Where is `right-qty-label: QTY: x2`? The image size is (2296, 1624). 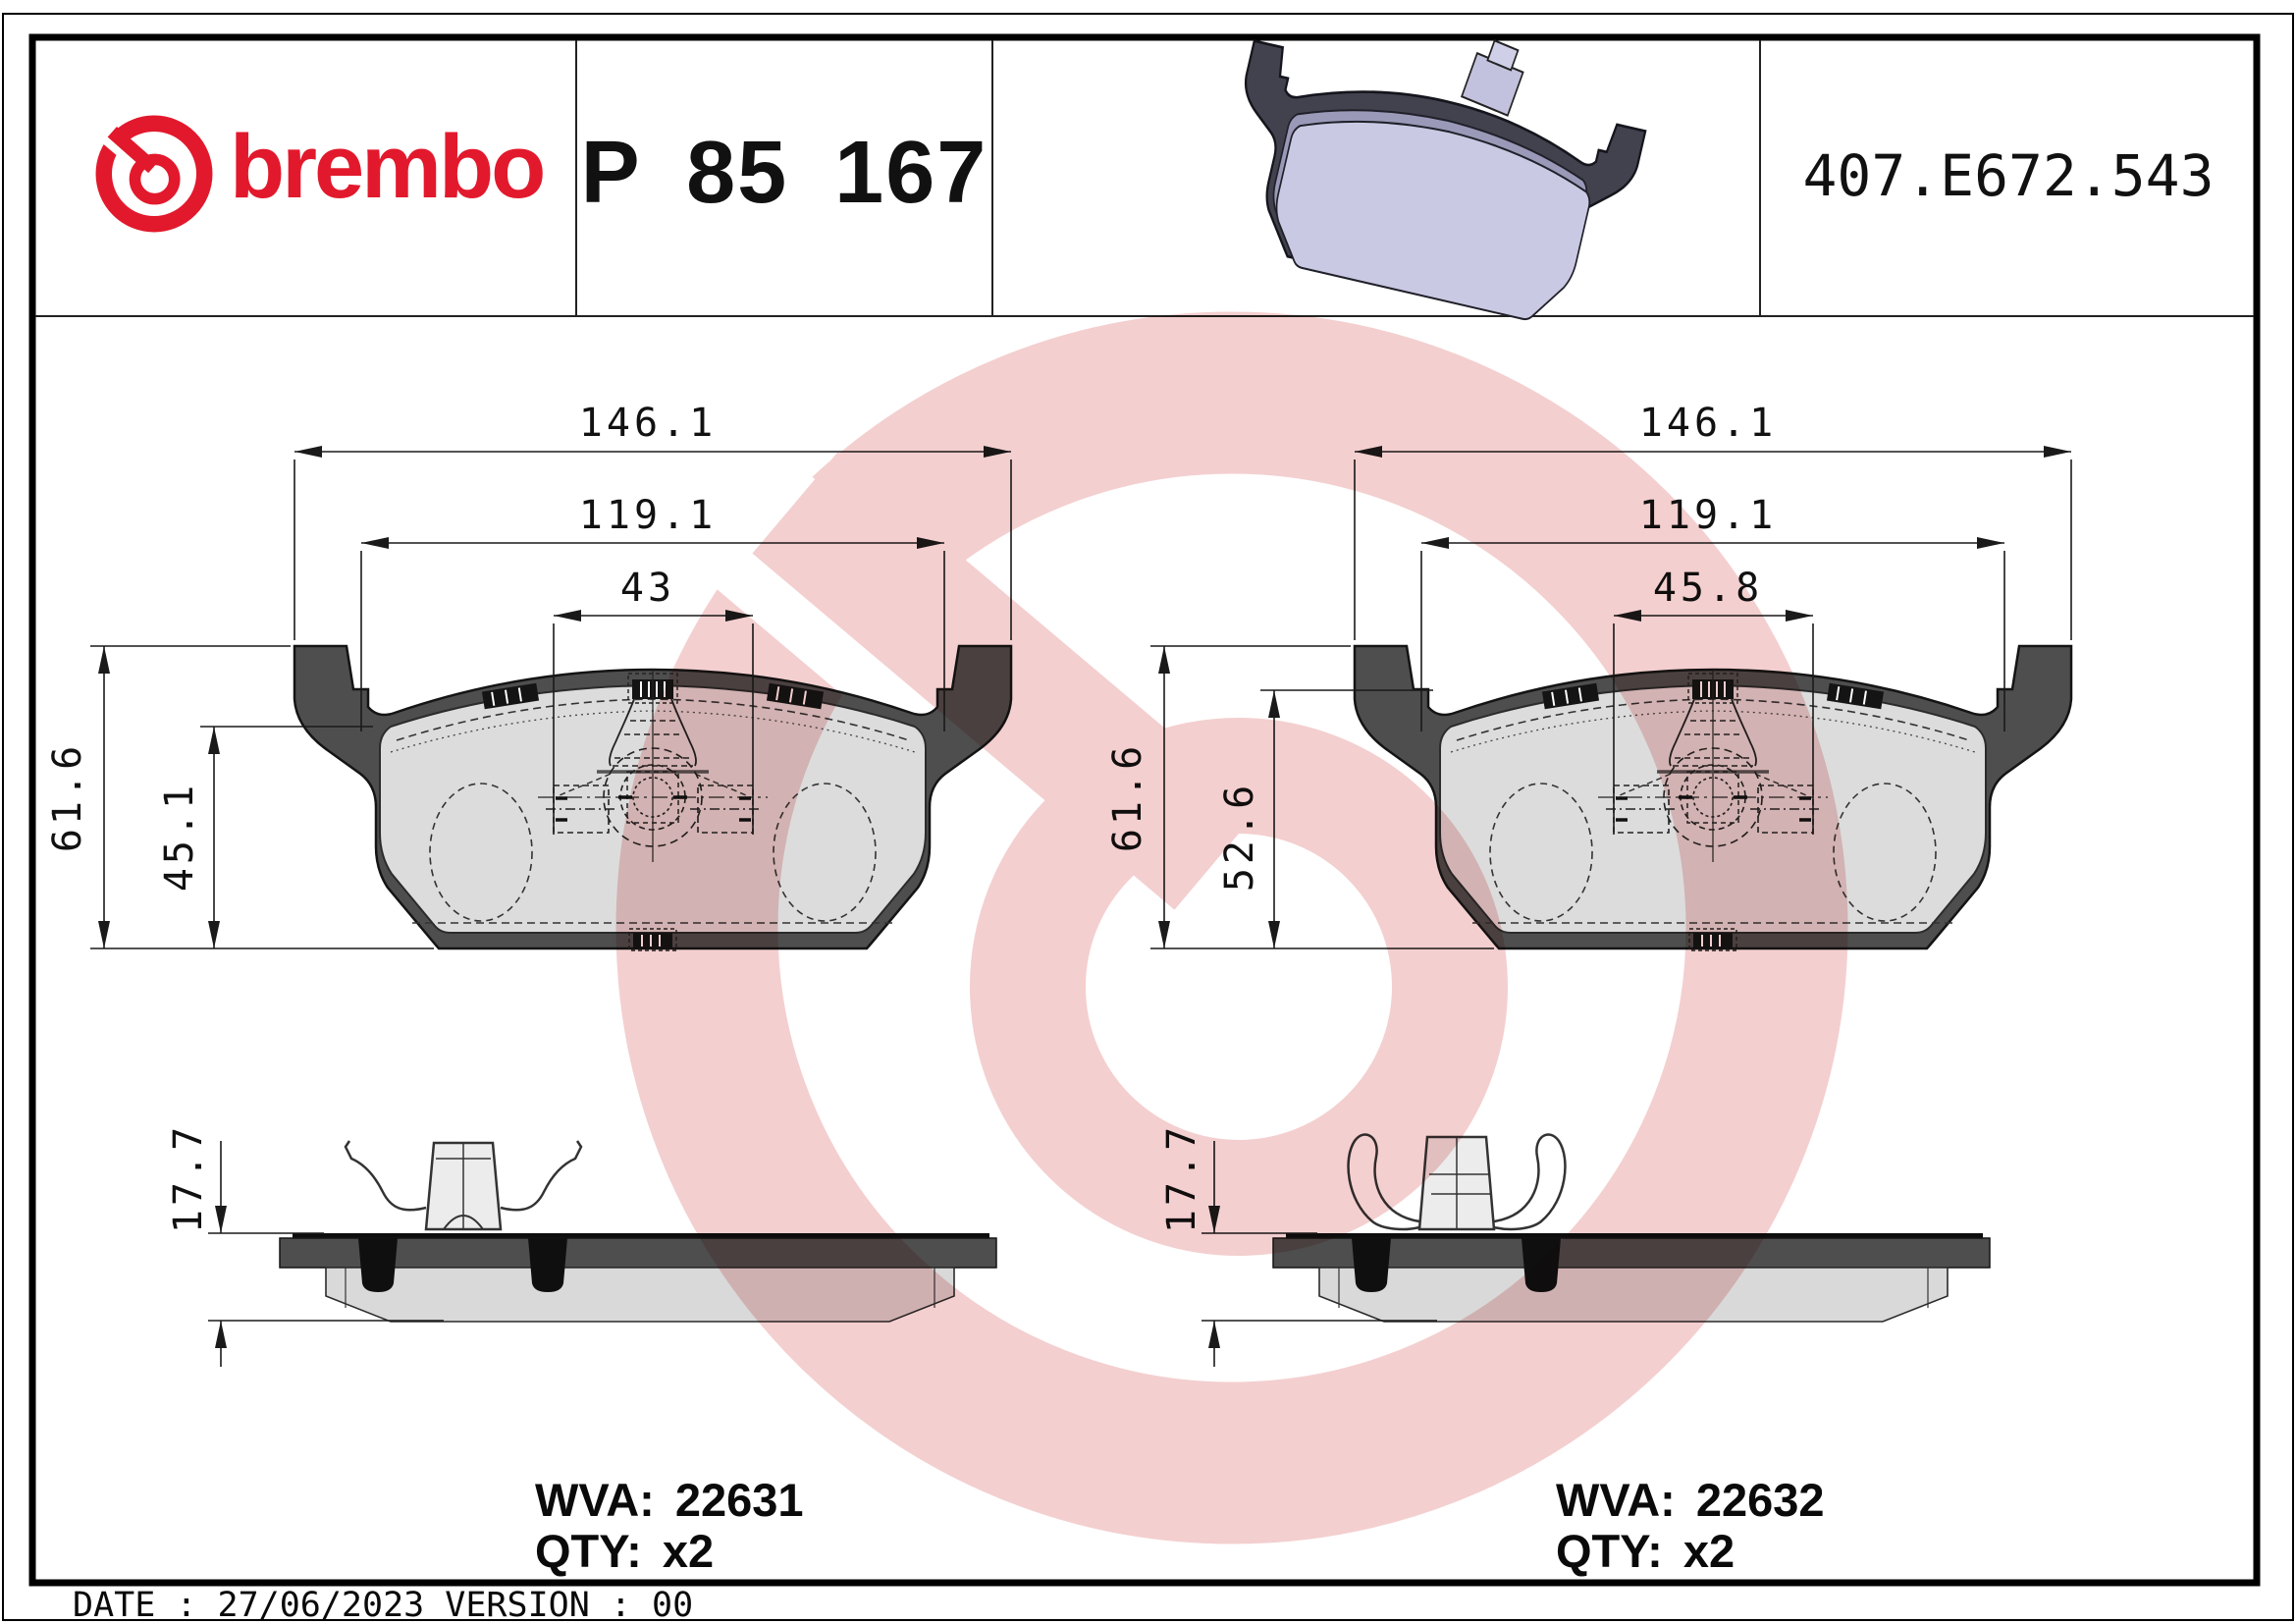
right-qty-label: QTY: x2 is located at coordinates (1645, 1551).